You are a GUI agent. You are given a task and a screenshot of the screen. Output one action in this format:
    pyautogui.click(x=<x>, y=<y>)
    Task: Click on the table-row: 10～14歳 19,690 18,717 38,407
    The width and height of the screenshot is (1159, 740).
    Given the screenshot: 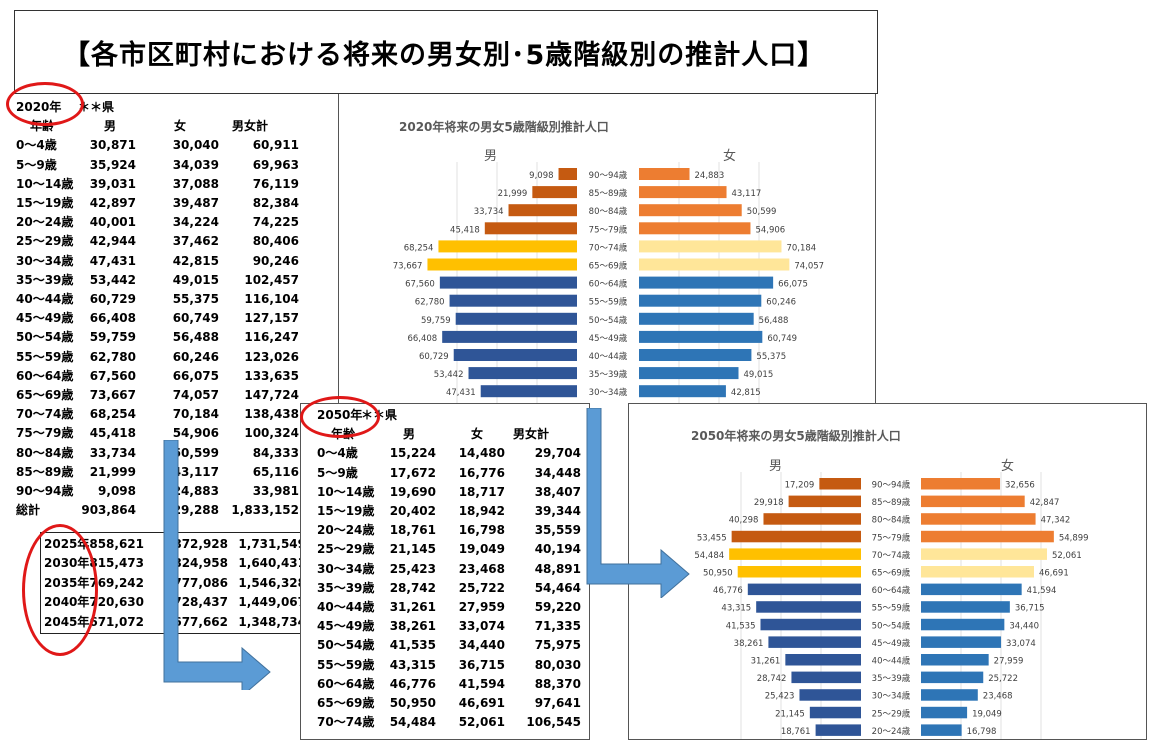 What is the action you would take?
    pyautogui.click(x=453, y=492)
    